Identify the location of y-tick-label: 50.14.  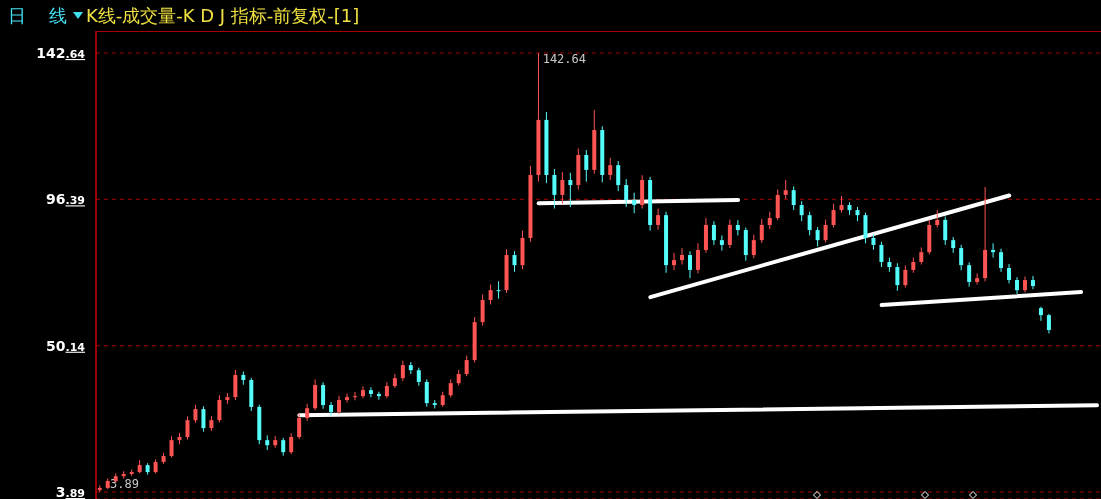
(66, 345).